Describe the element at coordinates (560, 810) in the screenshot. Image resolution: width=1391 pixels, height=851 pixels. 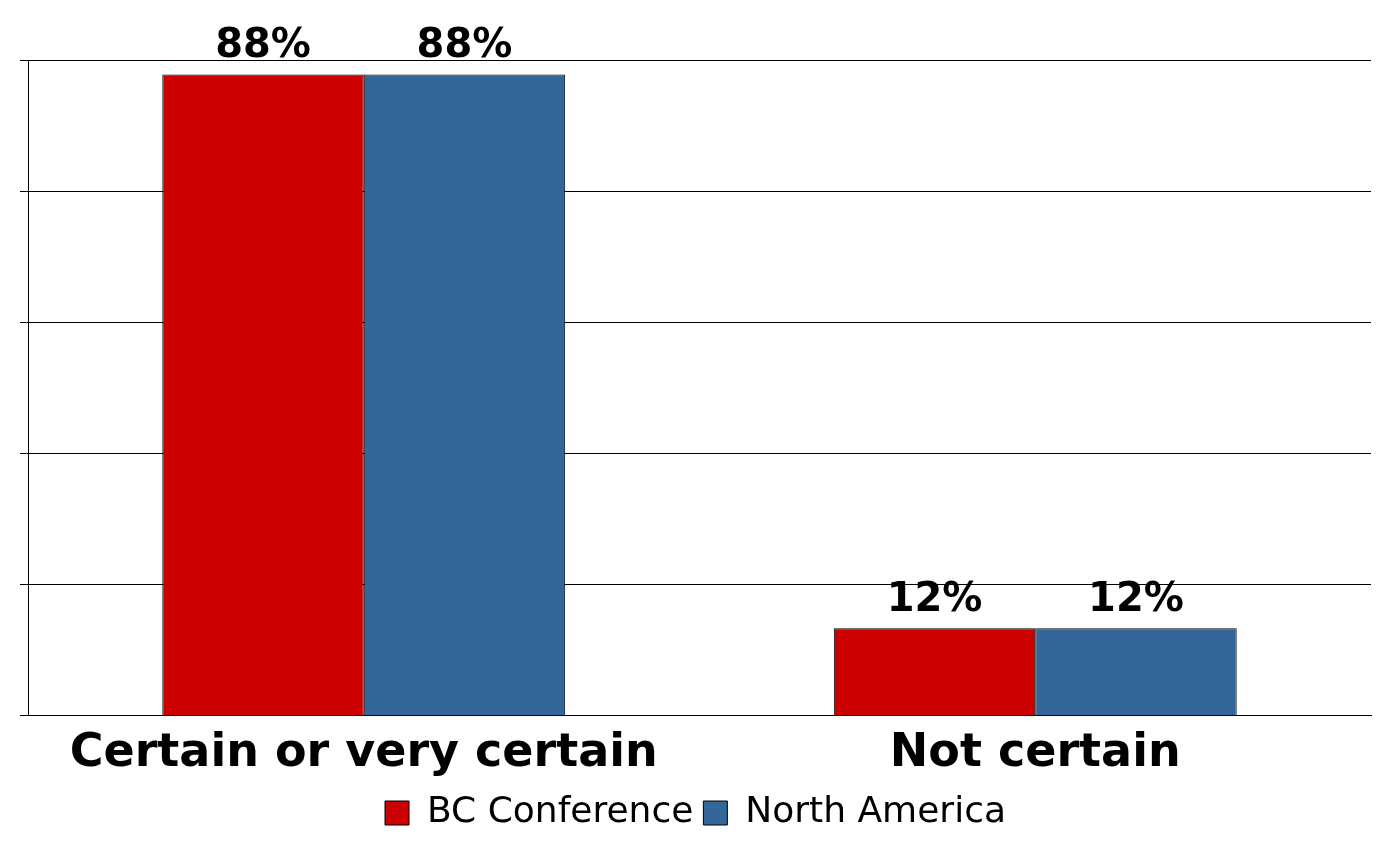
I see `legend-label: BC Conference` at that location.